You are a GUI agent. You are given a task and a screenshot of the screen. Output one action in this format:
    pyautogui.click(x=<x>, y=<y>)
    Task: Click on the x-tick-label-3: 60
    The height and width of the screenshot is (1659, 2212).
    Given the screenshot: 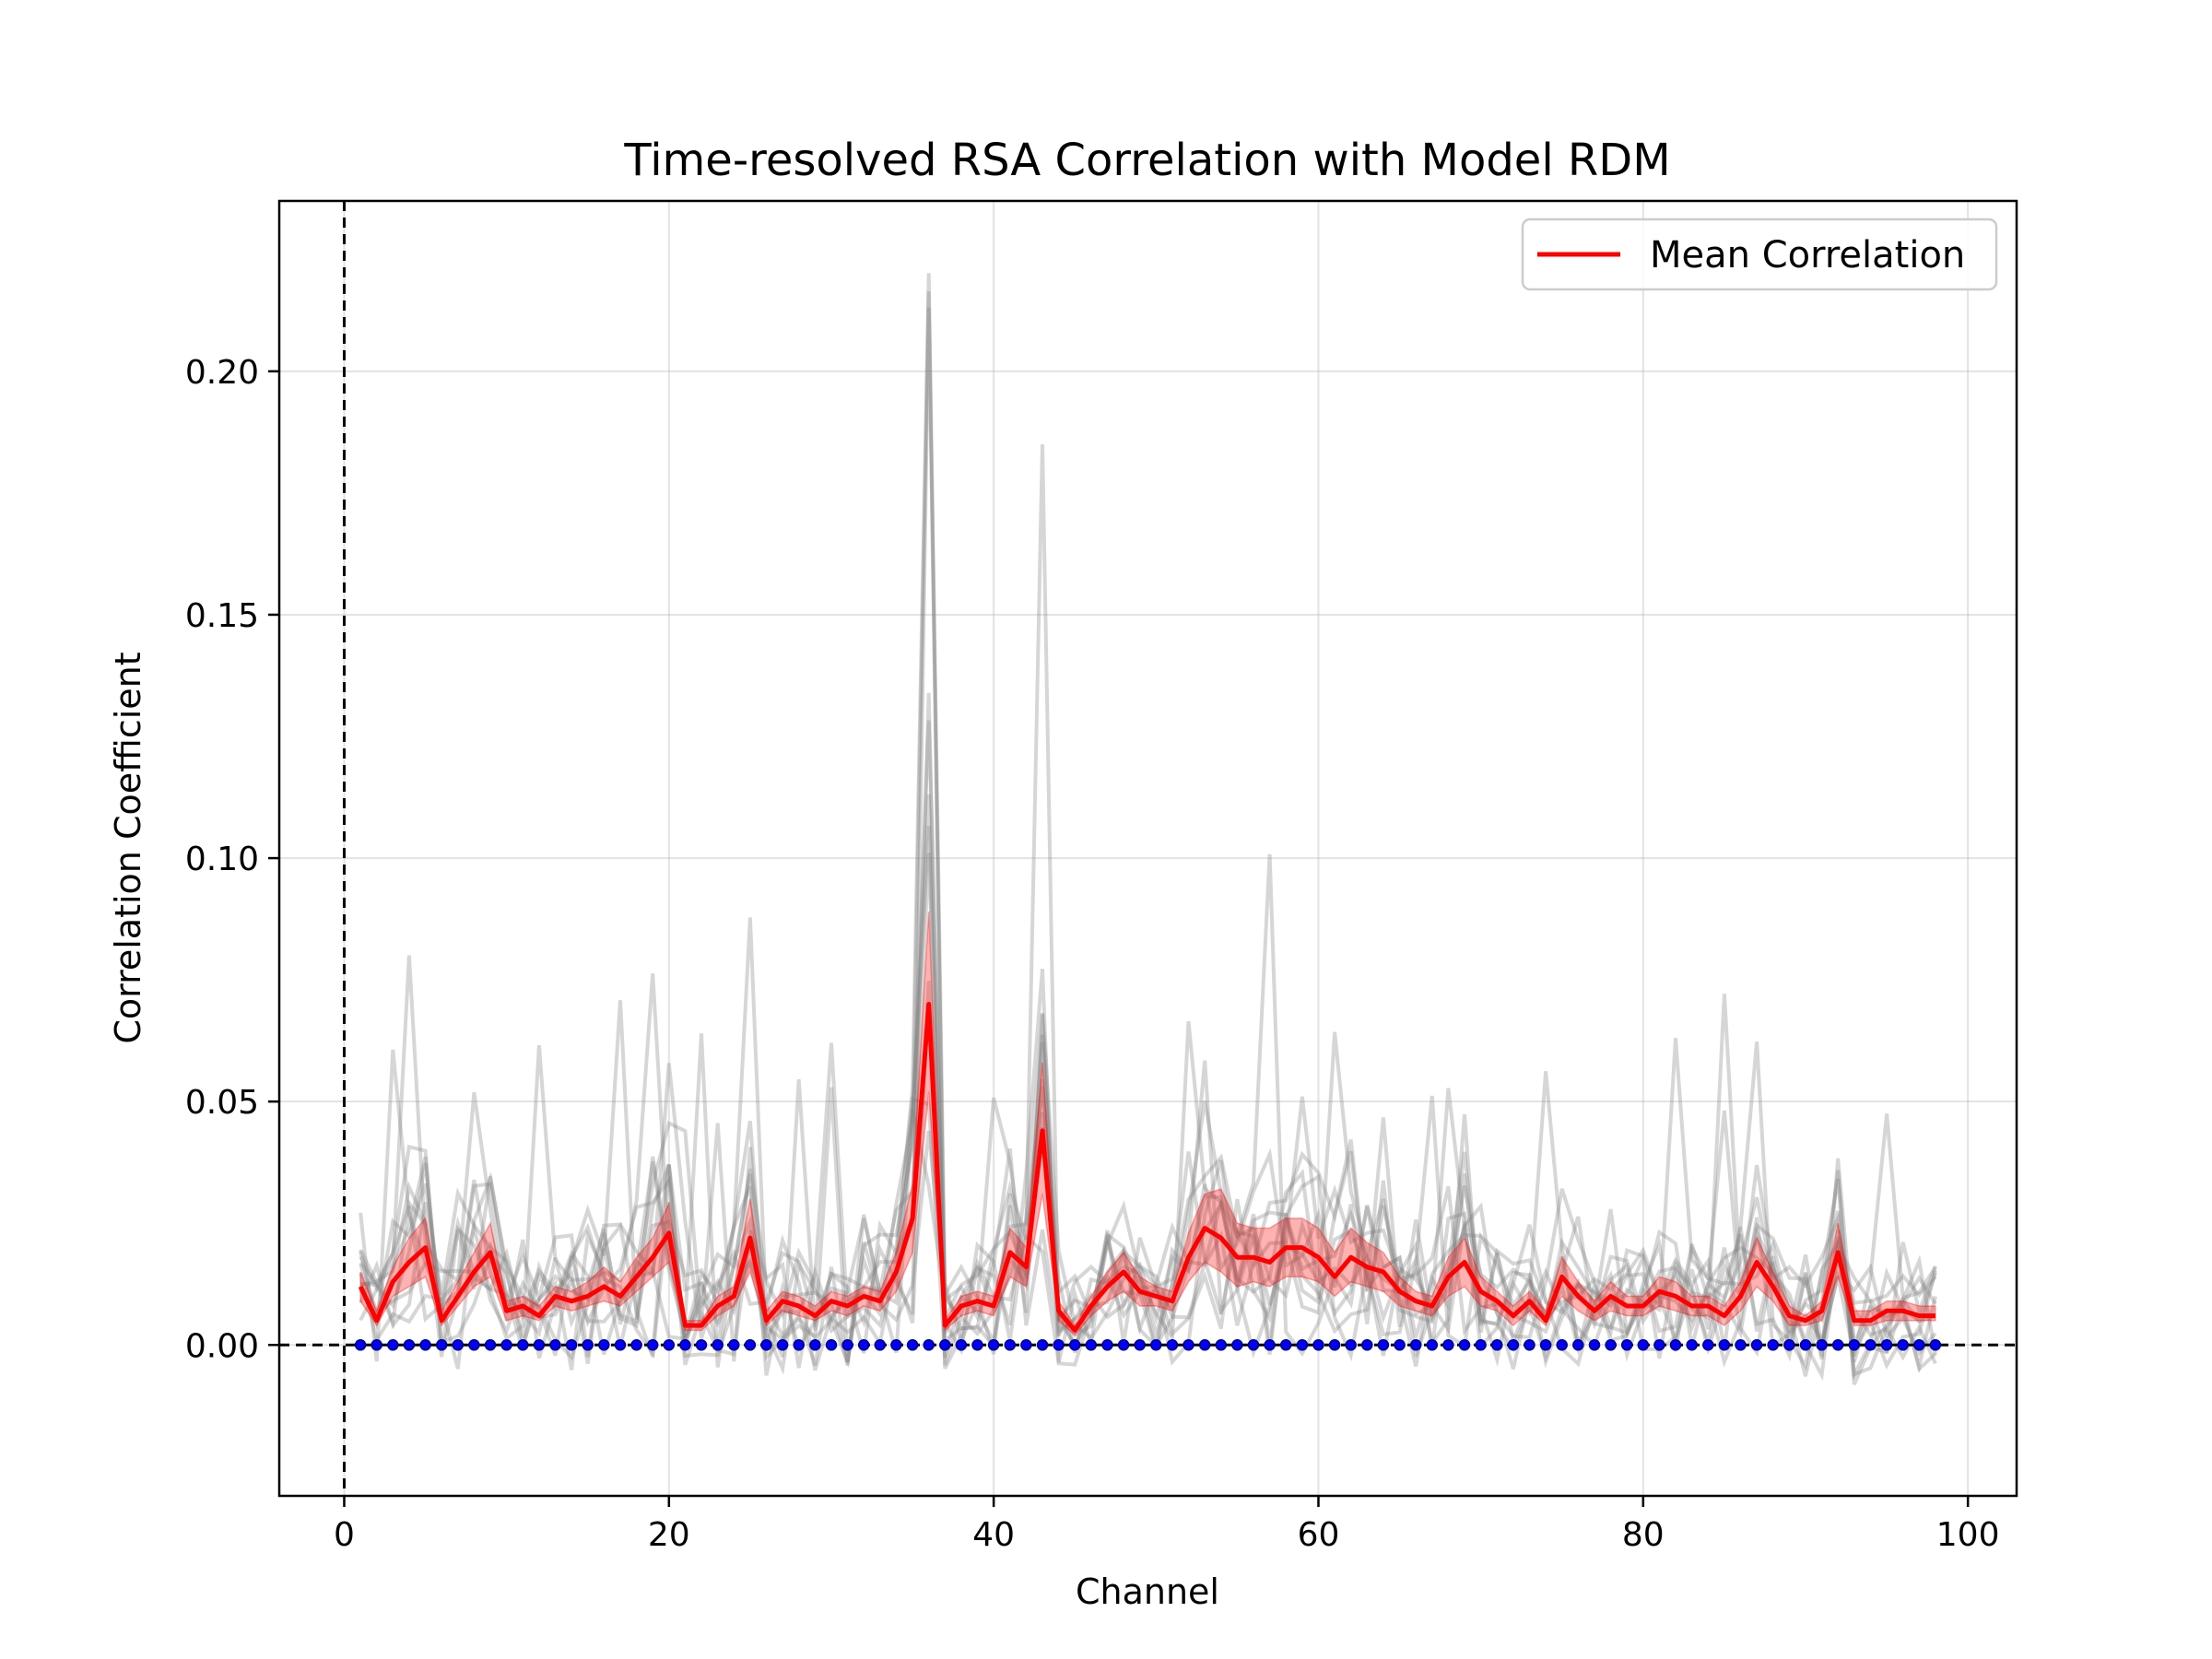 What is the action you would take?
    pyautogui.click(x=1319, y=1535)
    